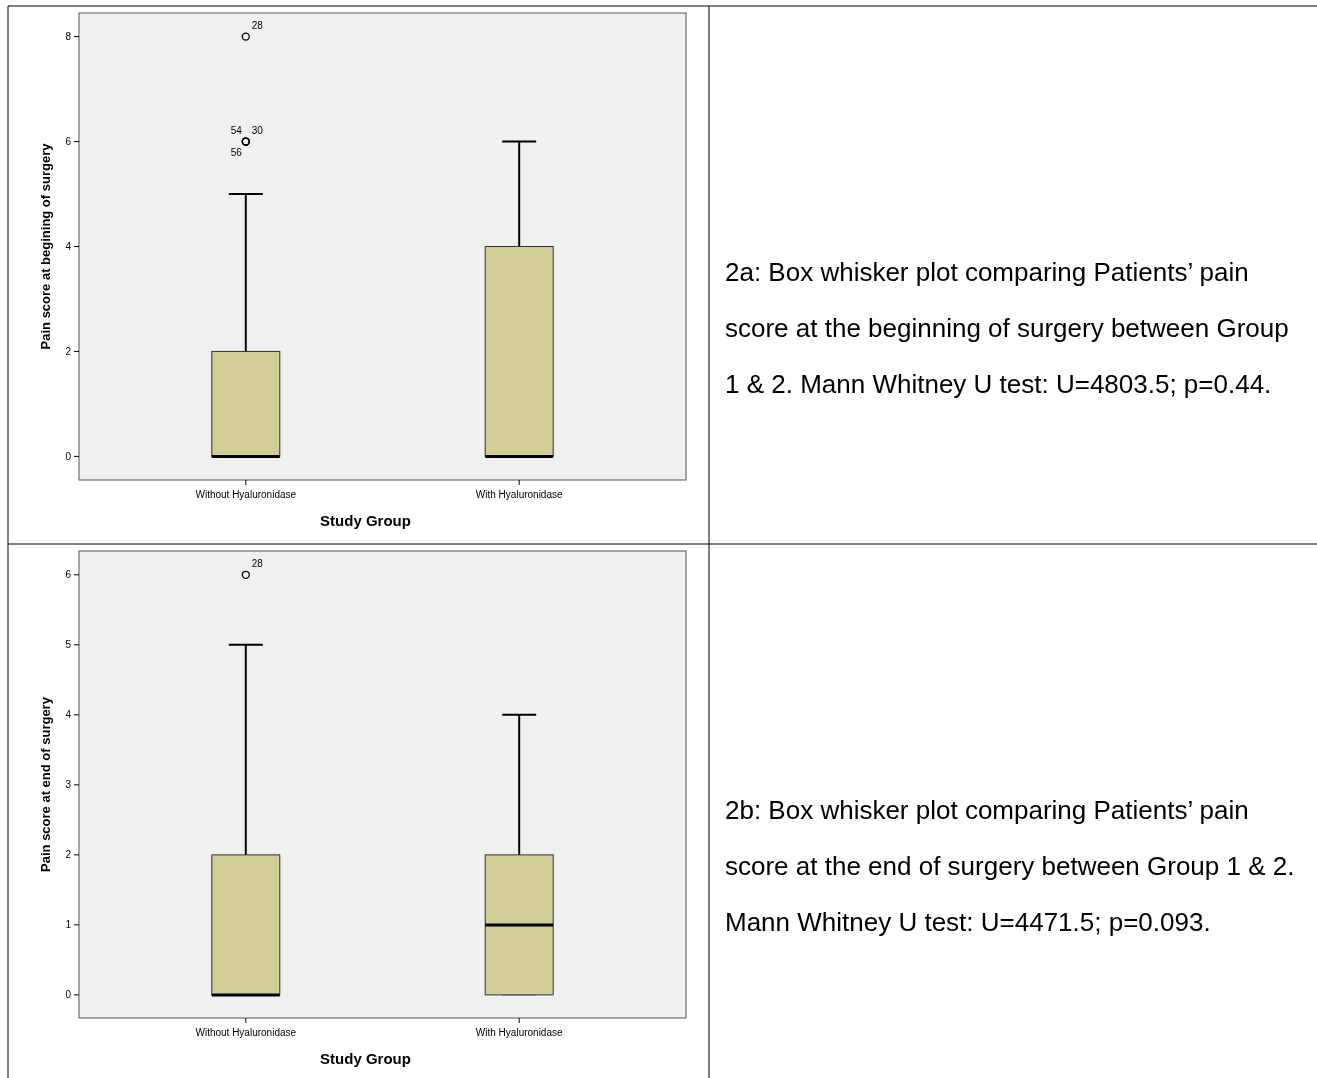 The image size is (1317, 1078). What do you see at coordinates (68, 785) in the screenshot?
I see `y-tick-label: 3` at bounding box center [68, 785].